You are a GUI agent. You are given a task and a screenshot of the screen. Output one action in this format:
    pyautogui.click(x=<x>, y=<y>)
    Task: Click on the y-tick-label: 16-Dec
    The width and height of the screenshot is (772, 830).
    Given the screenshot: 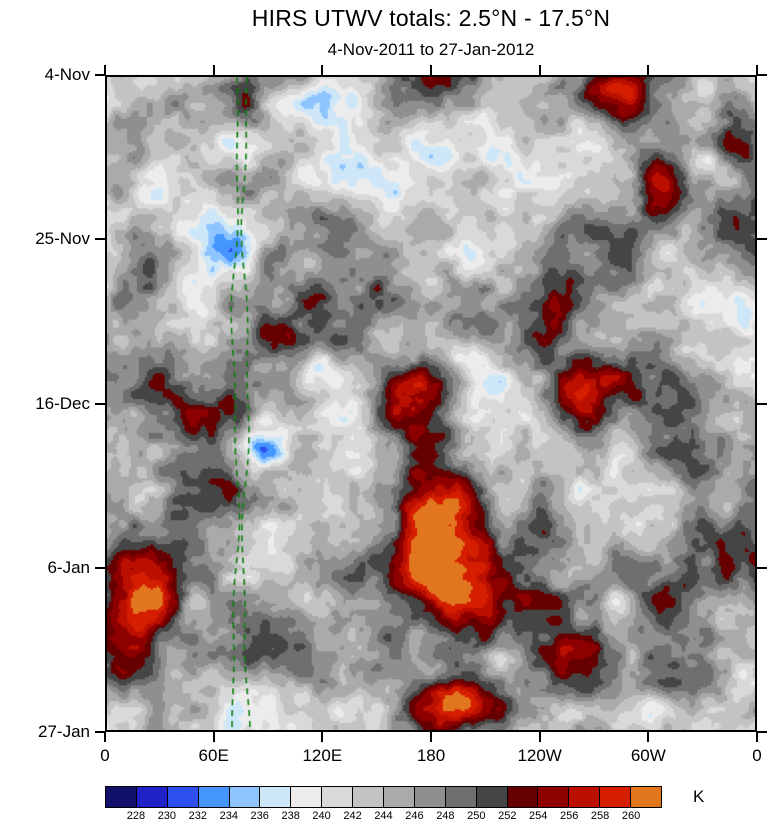 What is the action you would take?
    pyautogui.click(x=62, y=403)
    